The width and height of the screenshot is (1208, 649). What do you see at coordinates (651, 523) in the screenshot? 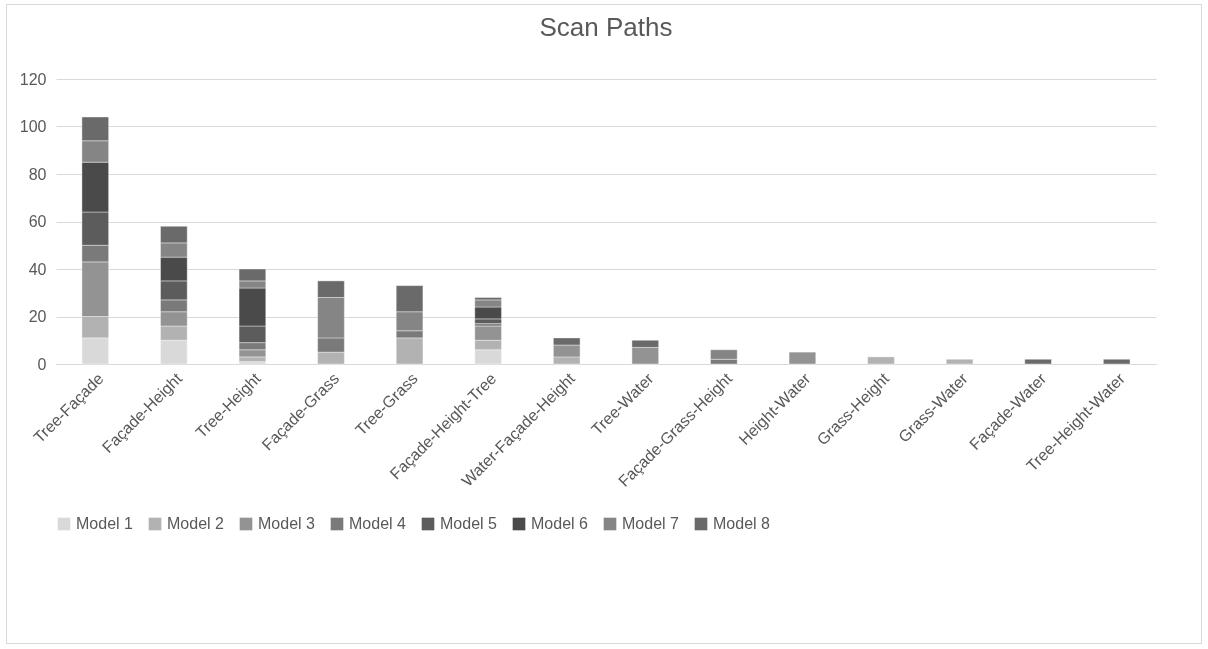
I see `legend-label: Model 7` at bounding box center [651, 523].